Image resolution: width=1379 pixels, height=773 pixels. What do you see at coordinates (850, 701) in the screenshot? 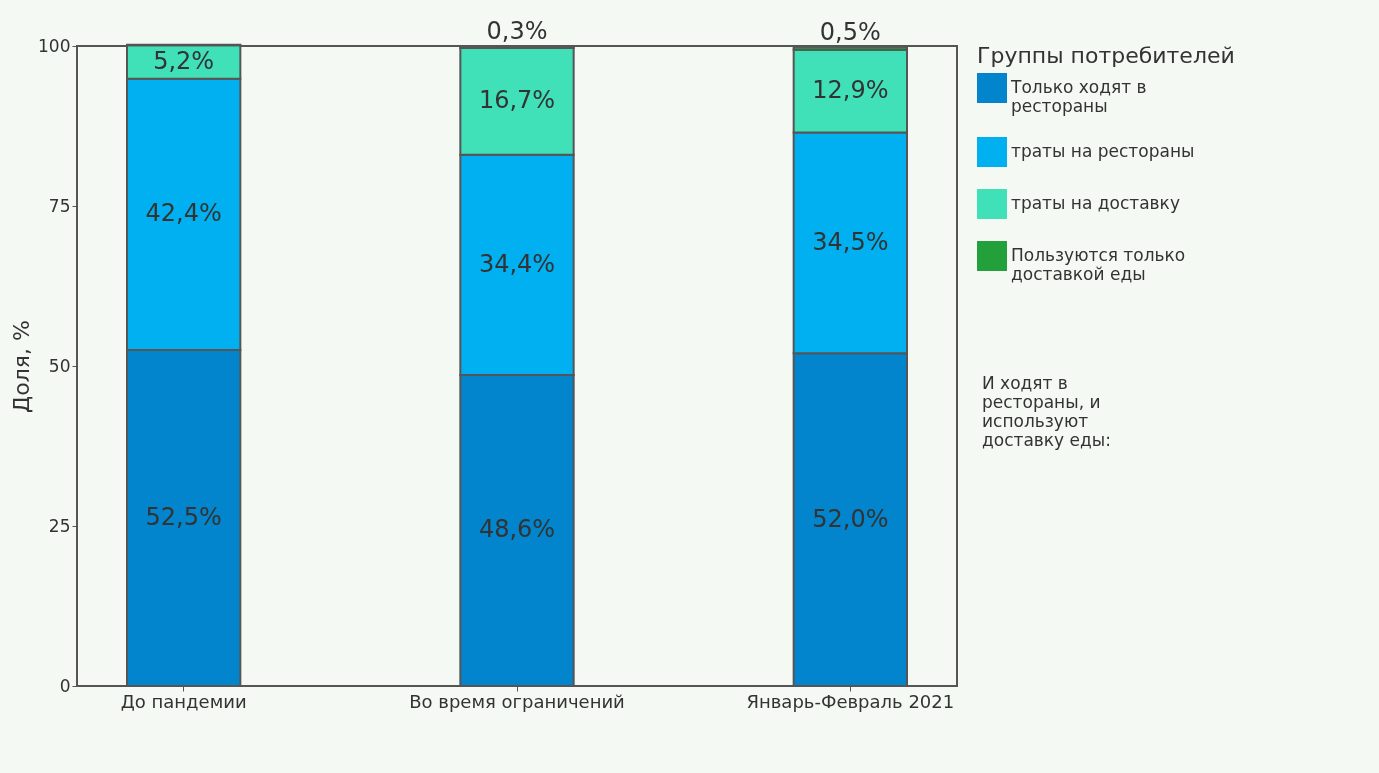
I see `x-tick-label: Январь-Февраль 2021` at bounding box center [850, 701].